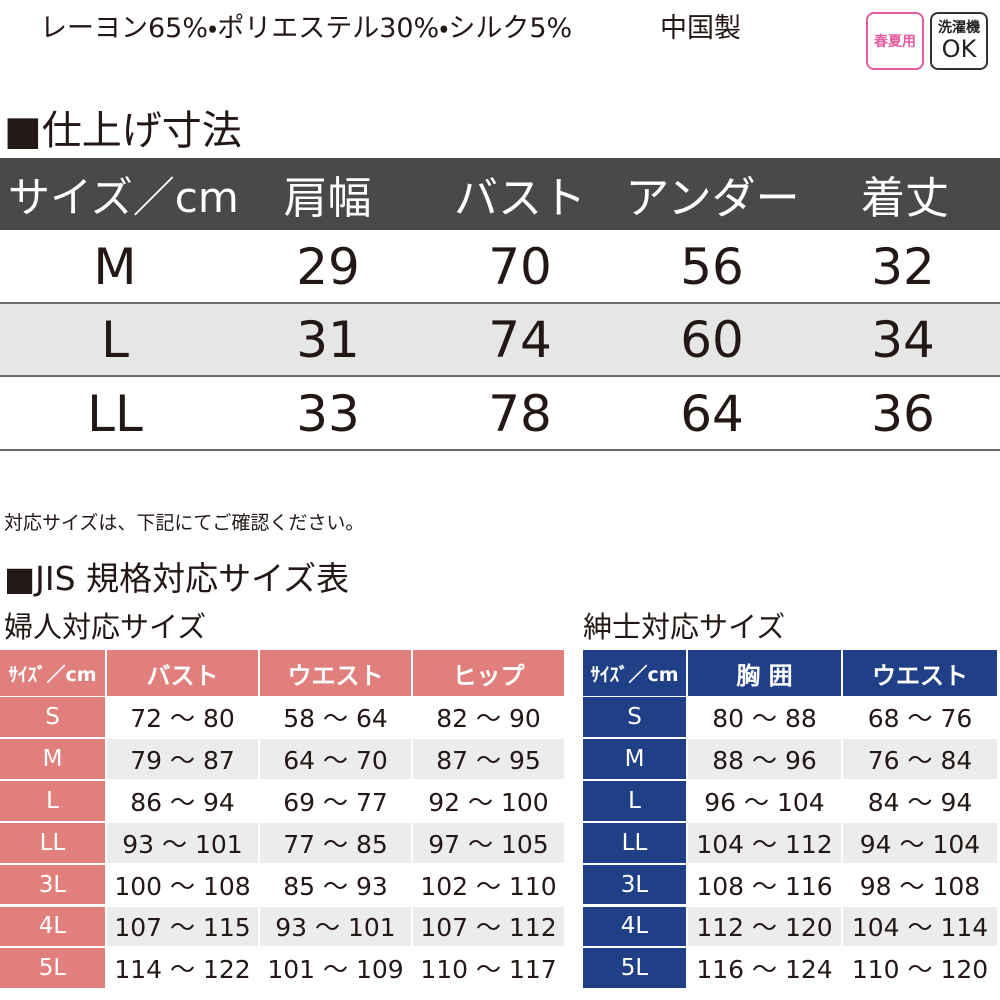 The width and height of the screenshot is (1000, 1000). What do you see at coordinates (903, 413) in the screenshot?
I see `finished-cell: 36` at bounding box center [903, 413].